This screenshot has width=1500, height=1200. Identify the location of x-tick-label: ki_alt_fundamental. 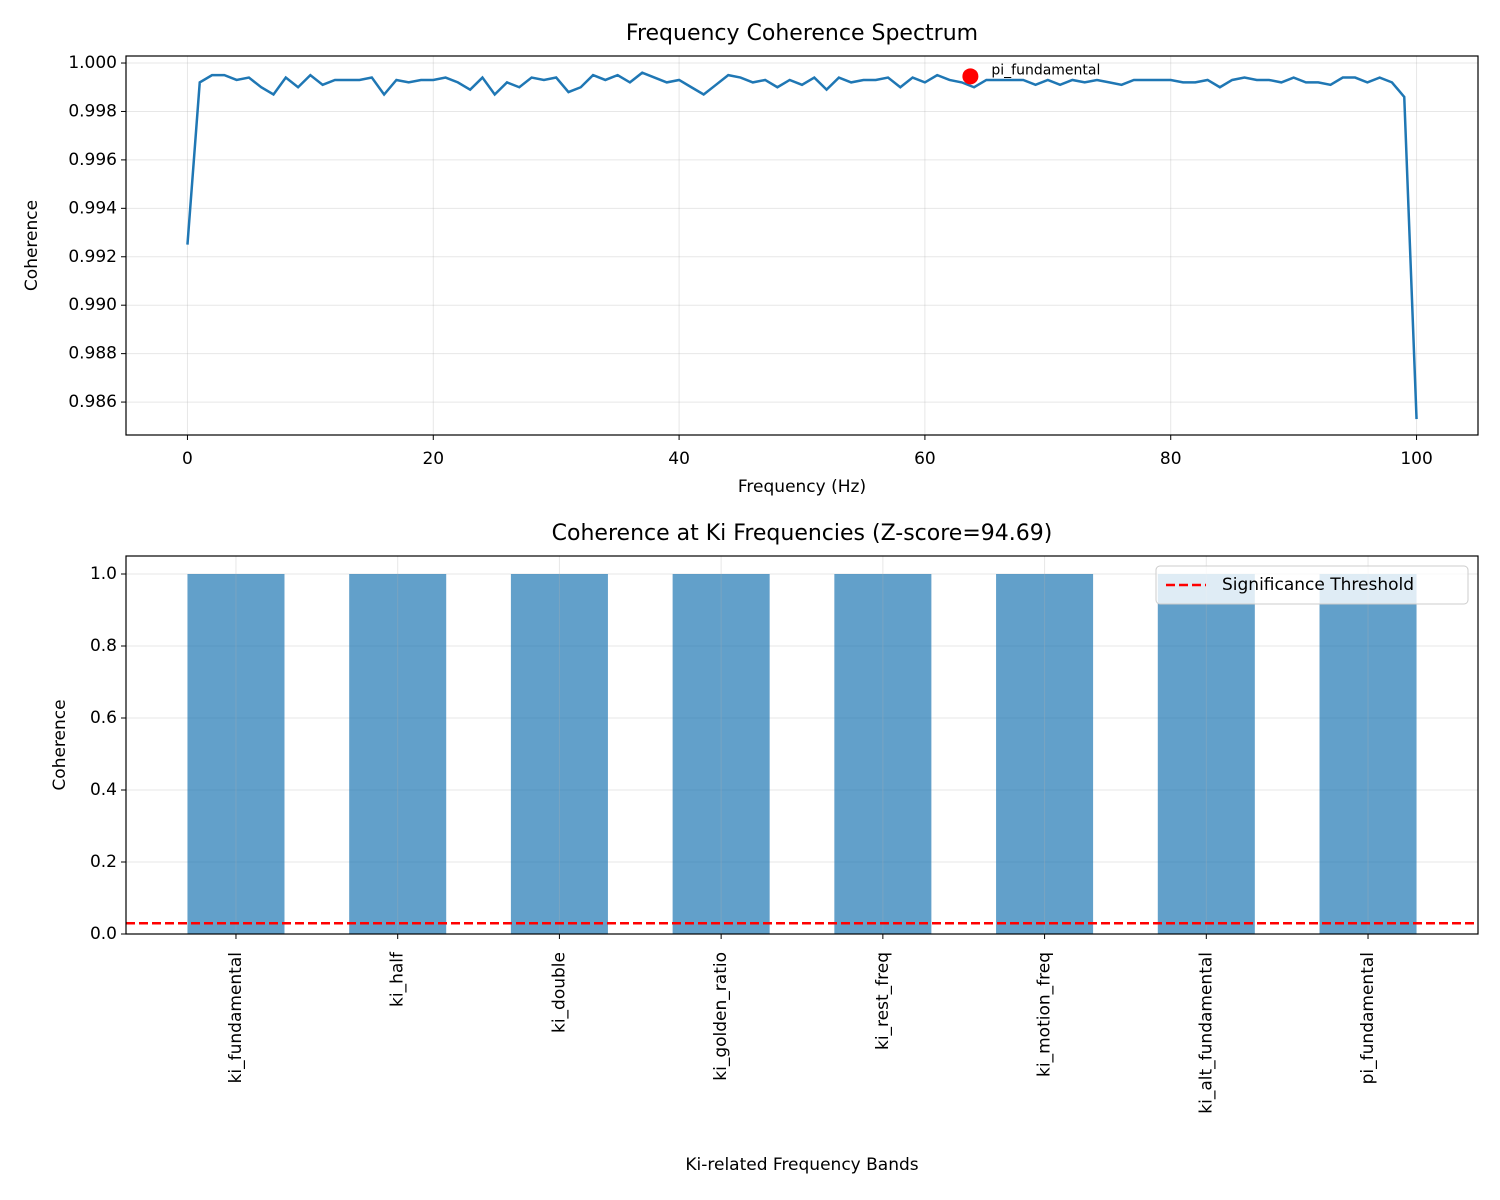
(1206, 1033).